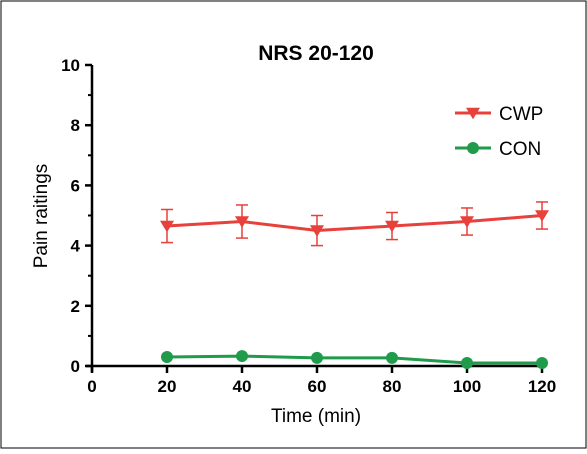  What do you see at coordinates (75, 185) in the screenshot?
I see `y-tick-label: 6` at bounding box center [75, 185].